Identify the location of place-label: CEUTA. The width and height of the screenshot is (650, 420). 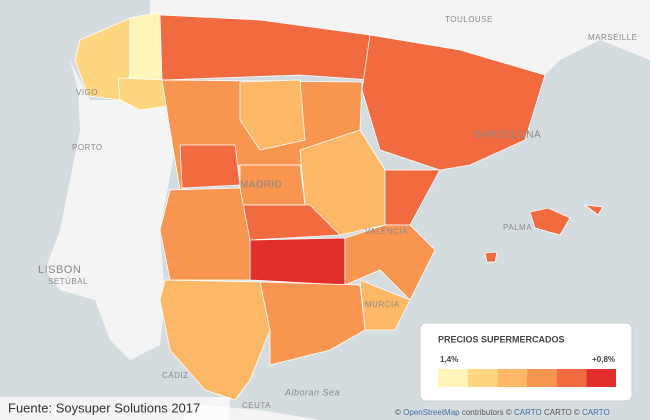
(256, 405).